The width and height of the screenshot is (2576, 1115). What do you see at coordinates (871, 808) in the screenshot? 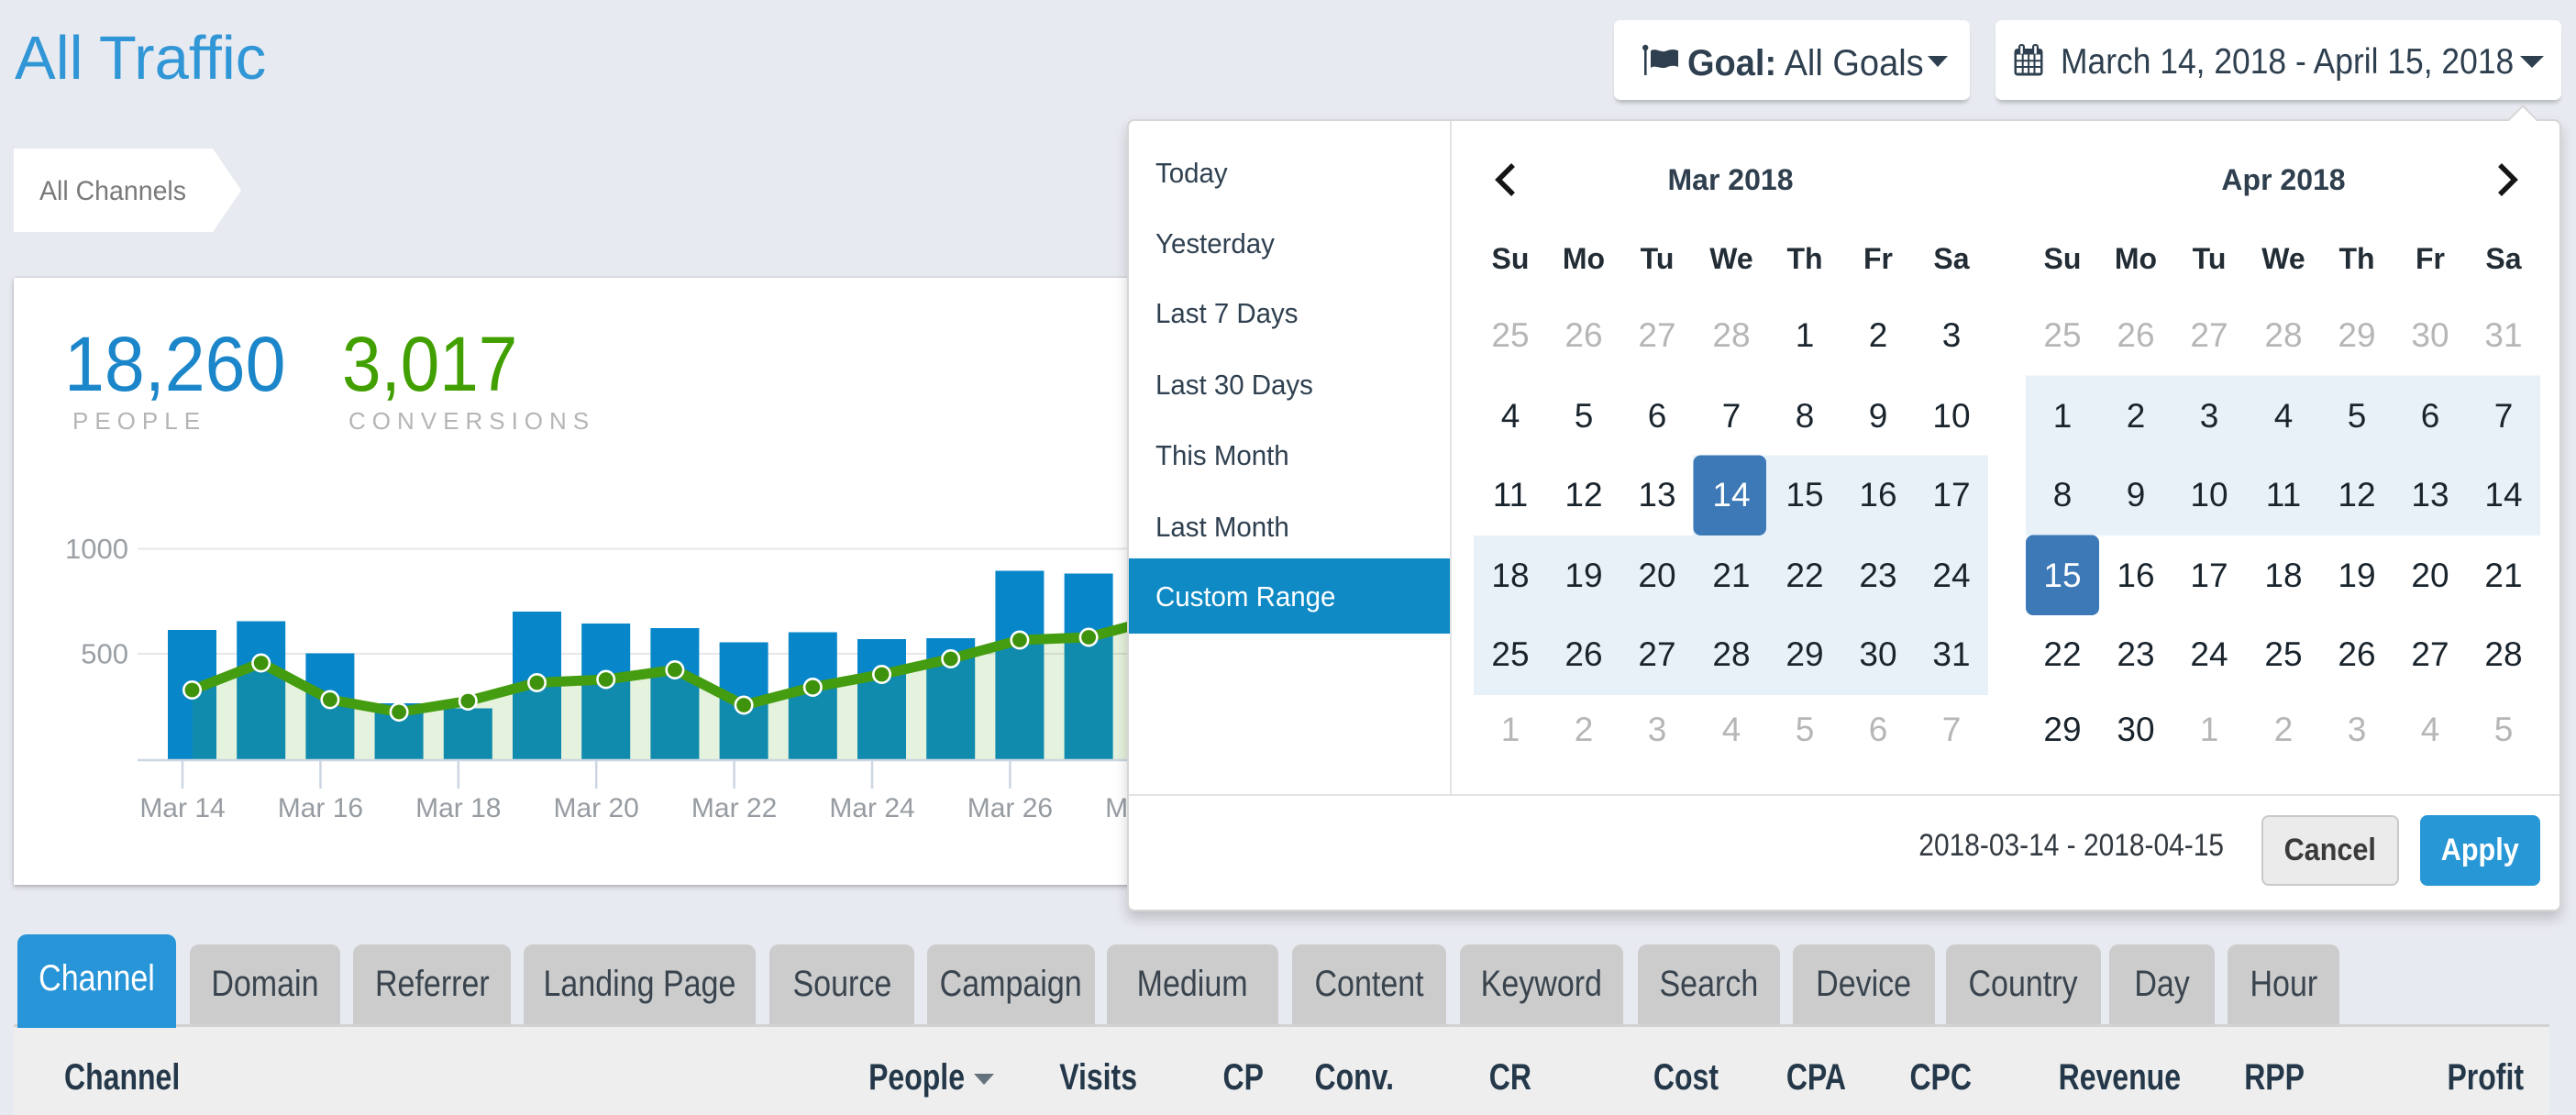
I see `svg-text: Mar 24` at bounding box center [871, 808].